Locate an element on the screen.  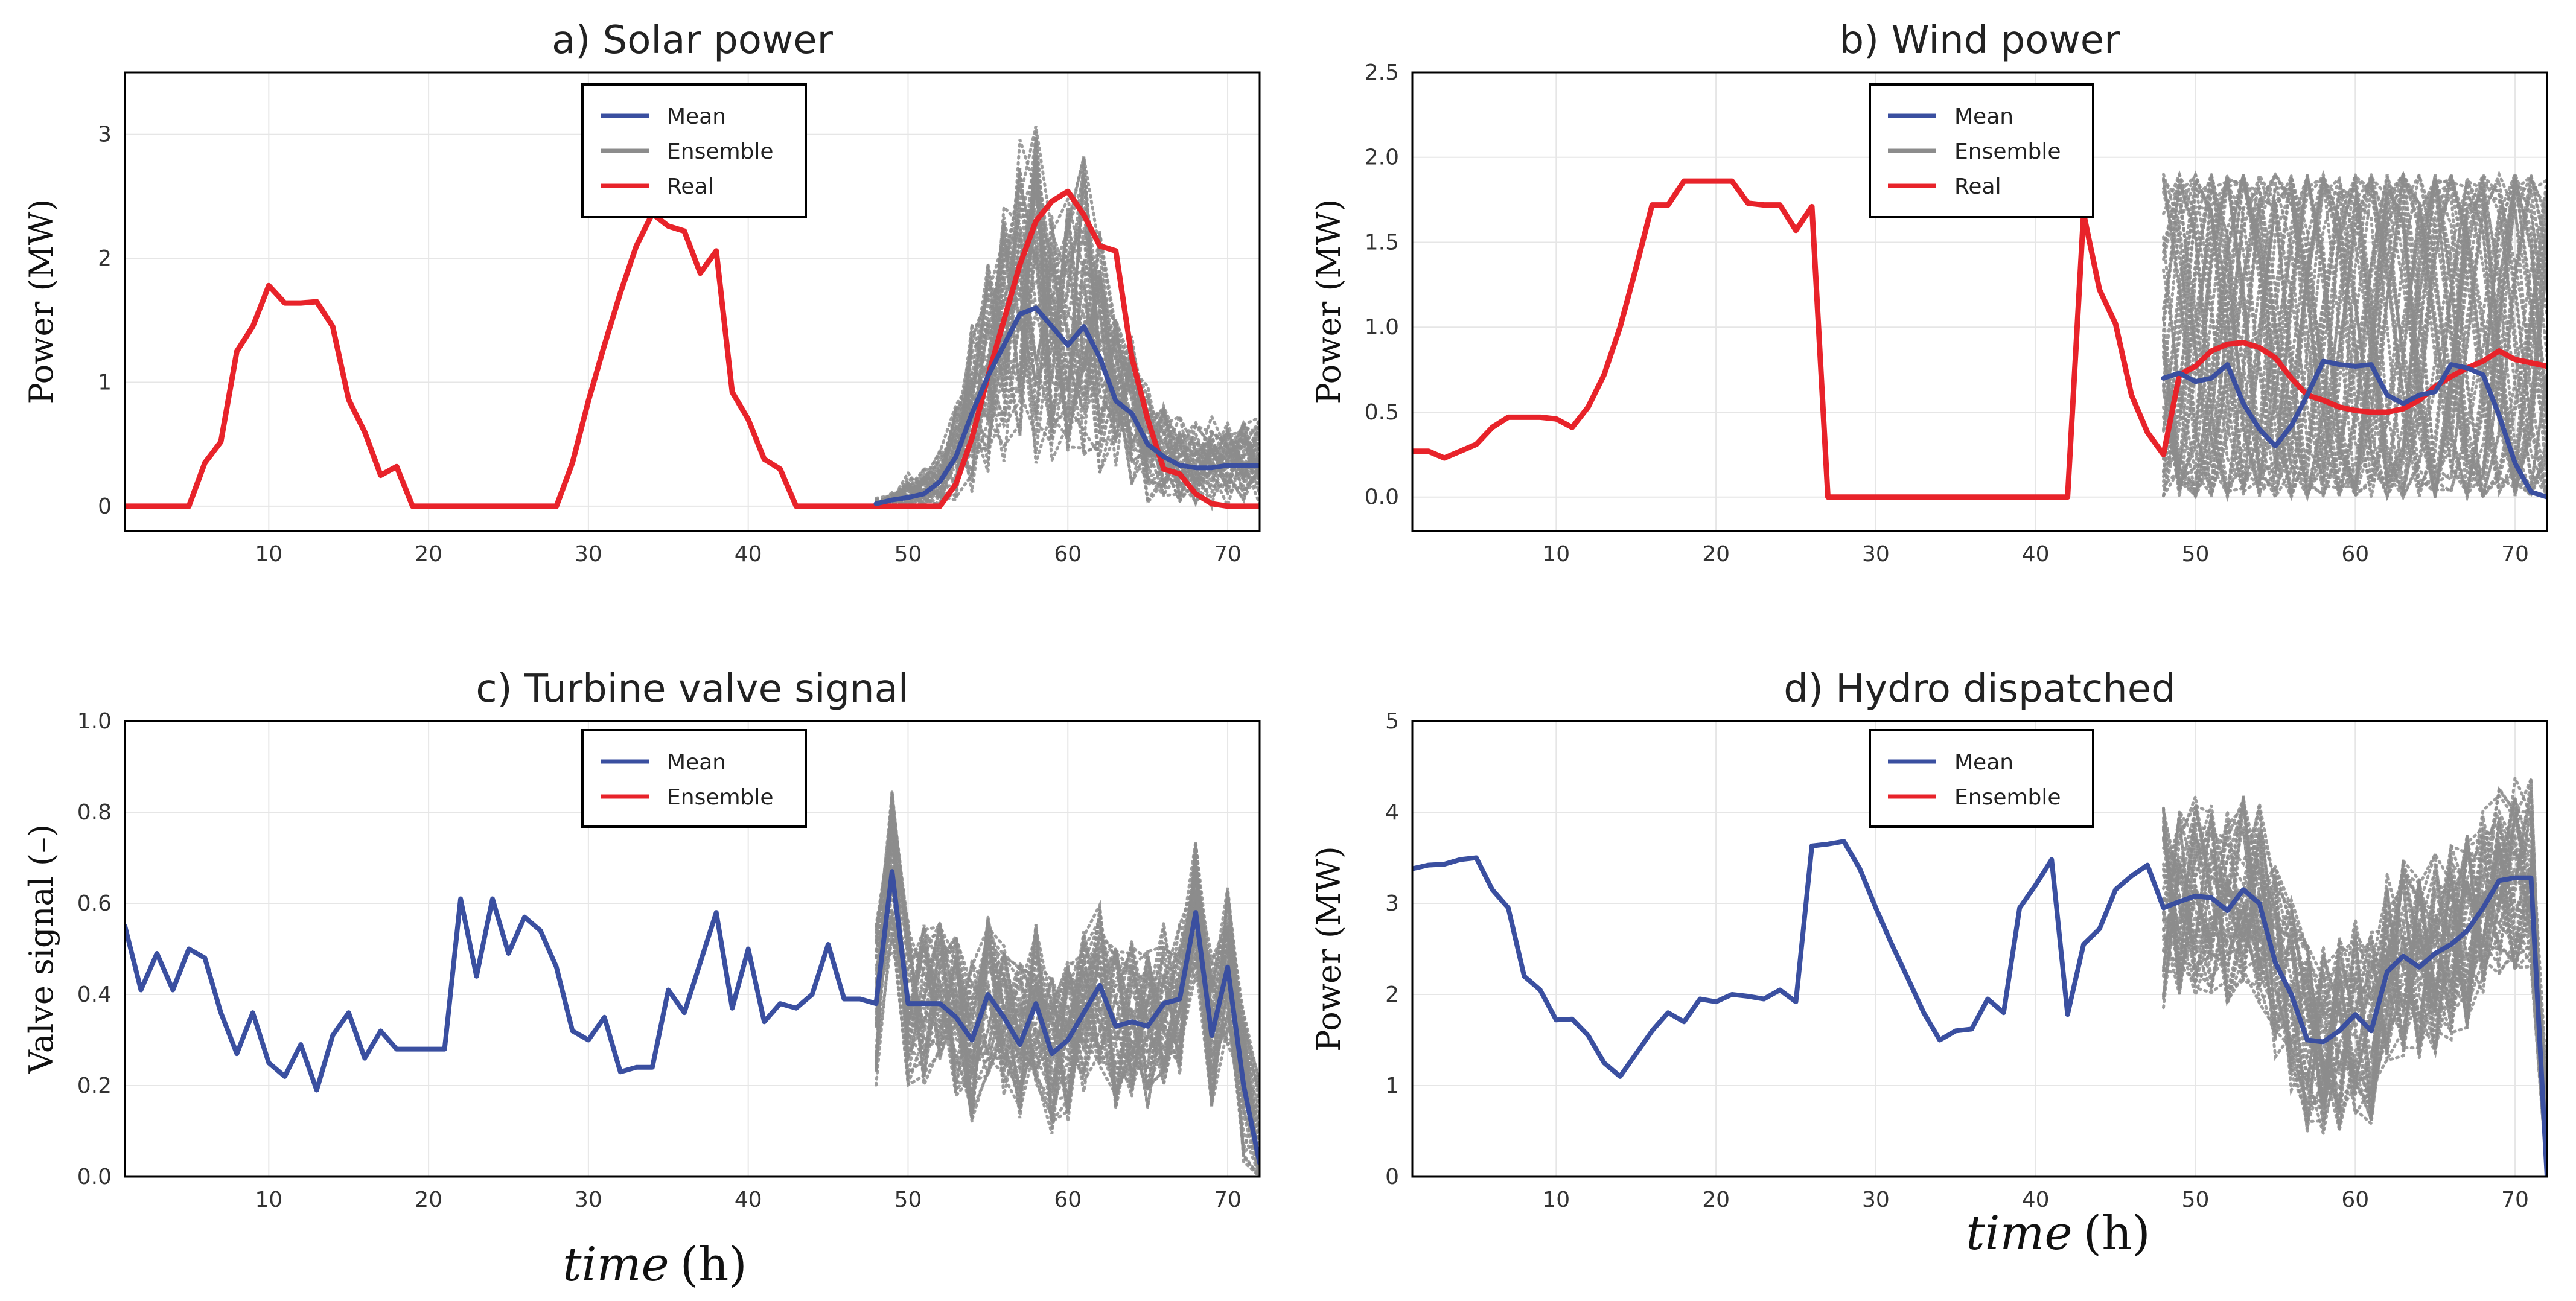
x-axis-label-unit: (h) is located at coordinates (713, 1265).